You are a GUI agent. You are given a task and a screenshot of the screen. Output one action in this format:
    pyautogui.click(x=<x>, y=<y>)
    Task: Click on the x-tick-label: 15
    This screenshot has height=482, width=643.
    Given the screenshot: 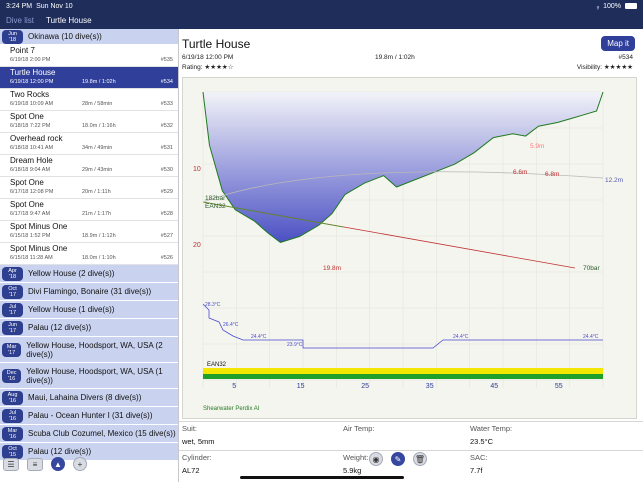 What is the action you would take?
    pyautogui.click(x=301, y=386)
    